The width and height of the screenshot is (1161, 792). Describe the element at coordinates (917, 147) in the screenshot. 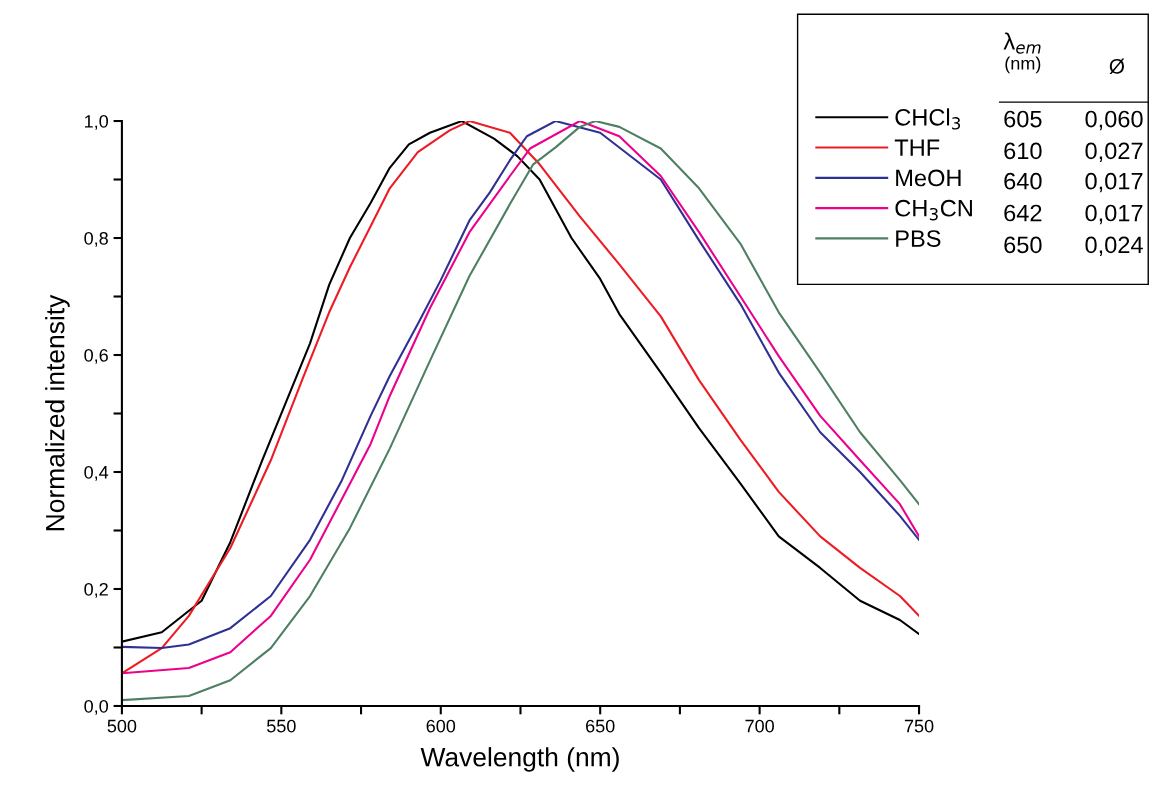

I see `legend-label: THF` at that location.